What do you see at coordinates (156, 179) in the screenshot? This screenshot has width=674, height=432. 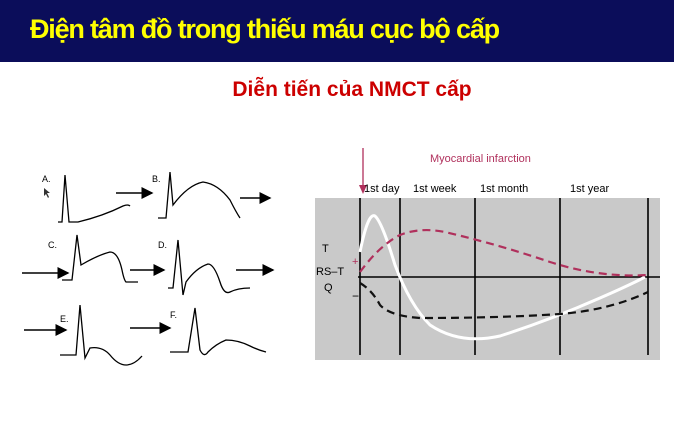 I see `stage-label-b: B.` at bounding box center [156, 179].